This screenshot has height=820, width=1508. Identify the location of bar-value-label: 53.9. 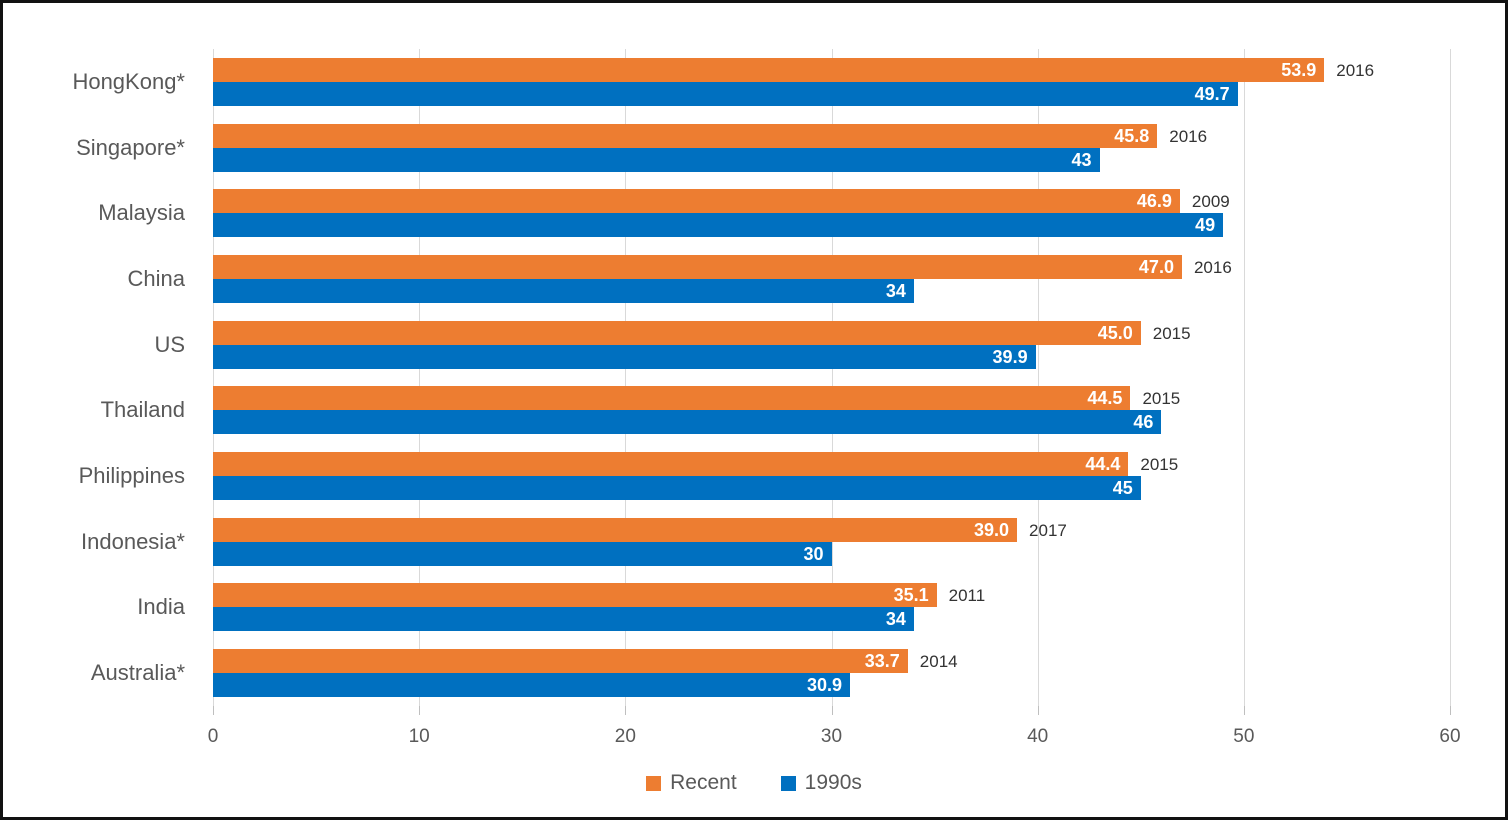
(1299, 69).